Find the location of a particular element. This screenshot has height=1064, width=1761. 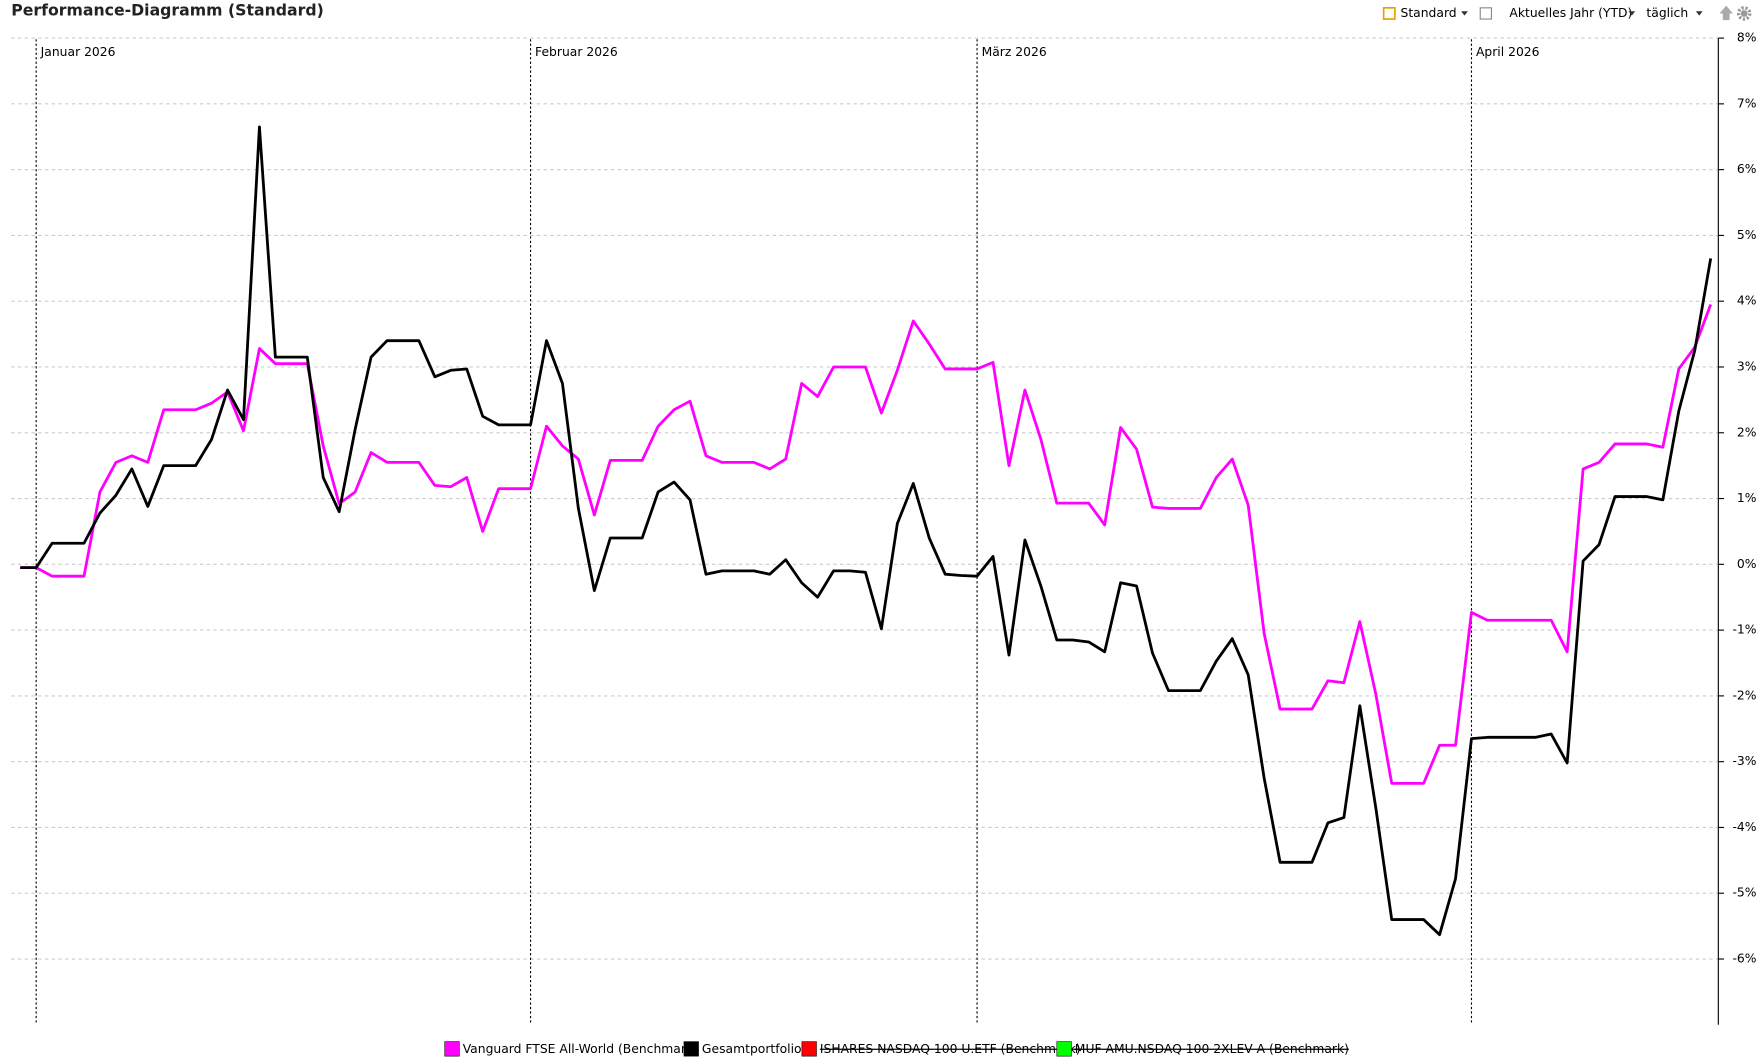

x-tick-label: April 2026 is located at coordinates (1508, 52).